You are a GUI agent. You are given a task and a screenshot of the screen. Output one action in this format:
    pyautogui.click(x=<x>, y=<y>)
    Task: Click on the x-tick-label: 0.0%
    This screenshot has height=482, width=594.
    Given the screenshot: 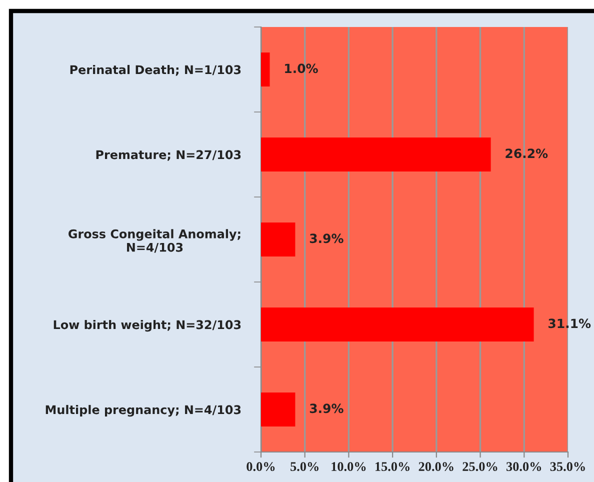 What is the action you would take?
    pyautogui.click(x=260, y=467)
    